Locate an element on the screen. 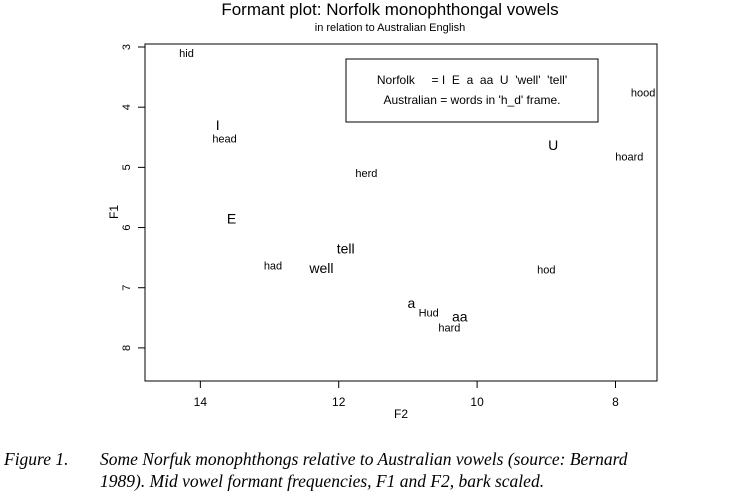 This screenshot has height=497, width=736. y-axis-label: F1 is located at coordinates (114, 212).